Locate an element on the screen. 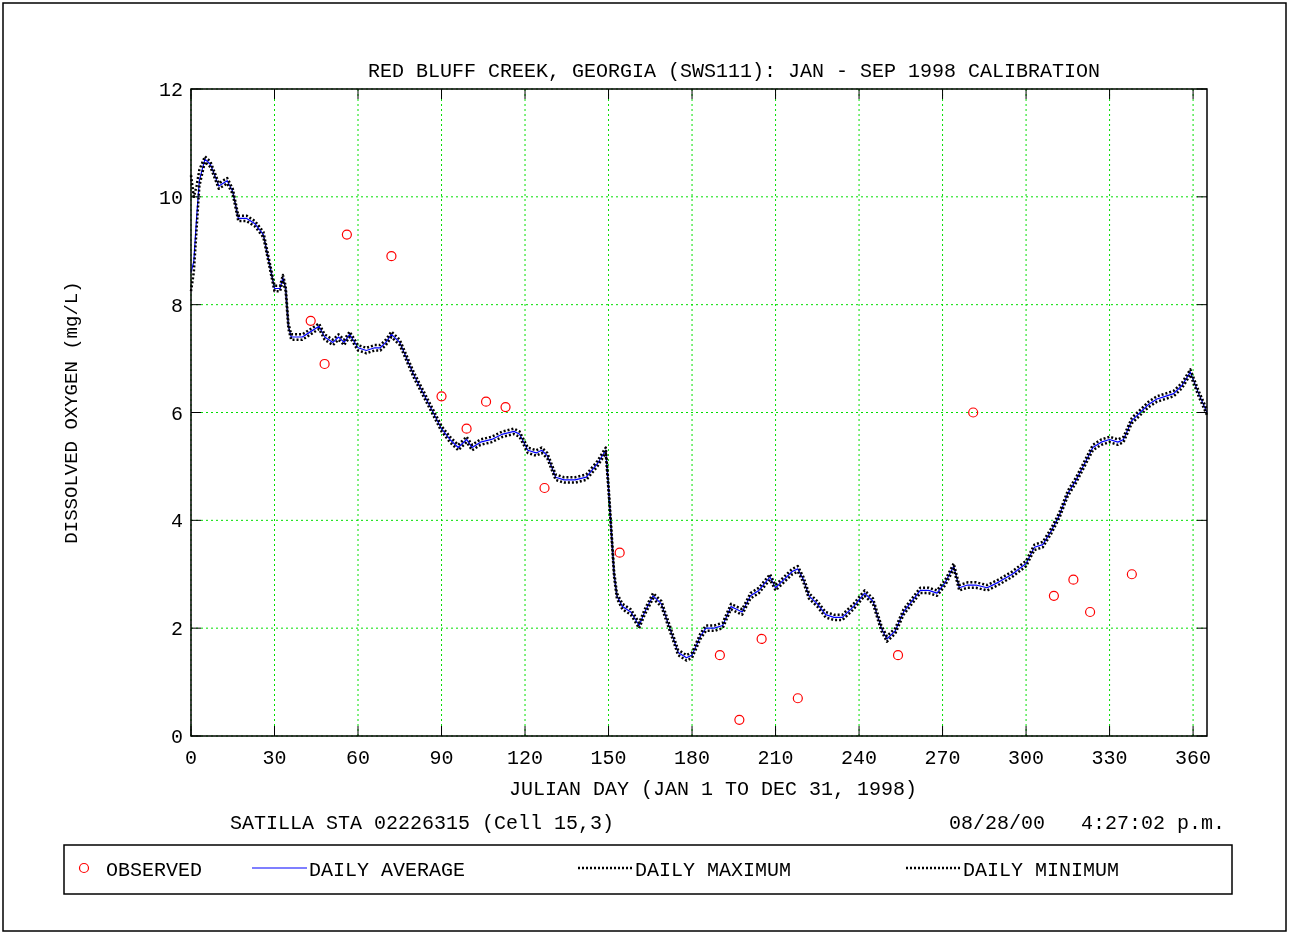  x-tick-label: 240 is located at coordinates (859, 758).